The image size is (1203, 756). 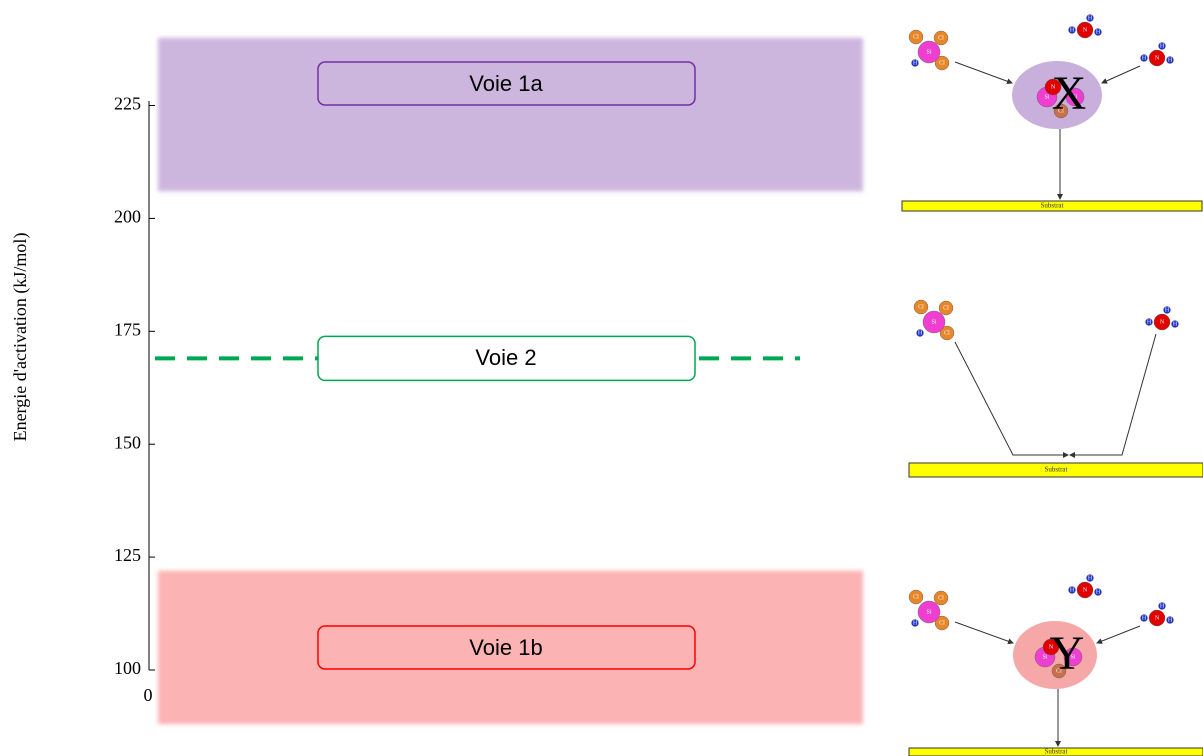 I want to click on energy-band, so click(x=510, y=647).